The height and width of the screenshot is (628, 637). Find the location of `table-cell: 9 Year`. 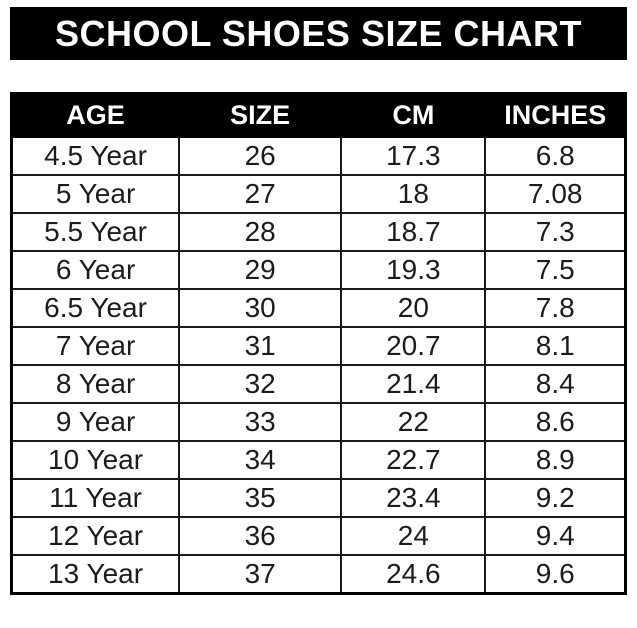

table-cell: 9 Year is located at coordinates (95, 422).